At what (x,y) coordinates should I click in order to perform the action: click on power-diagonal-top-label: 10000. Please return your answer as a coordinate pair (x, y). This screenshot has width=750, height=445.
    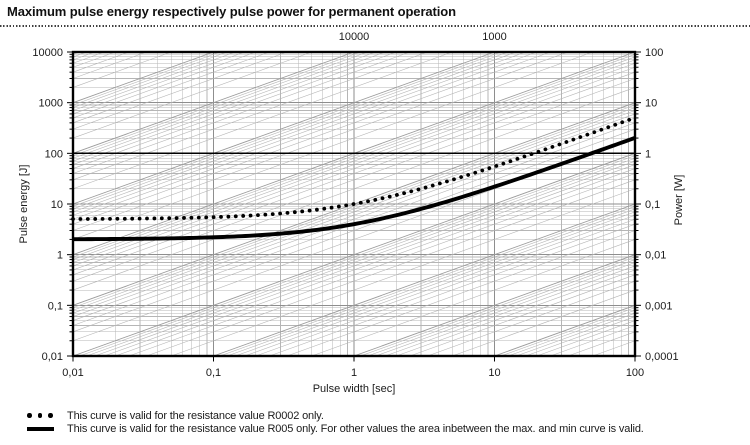
    Looking at the image, I should click on (354, 37).